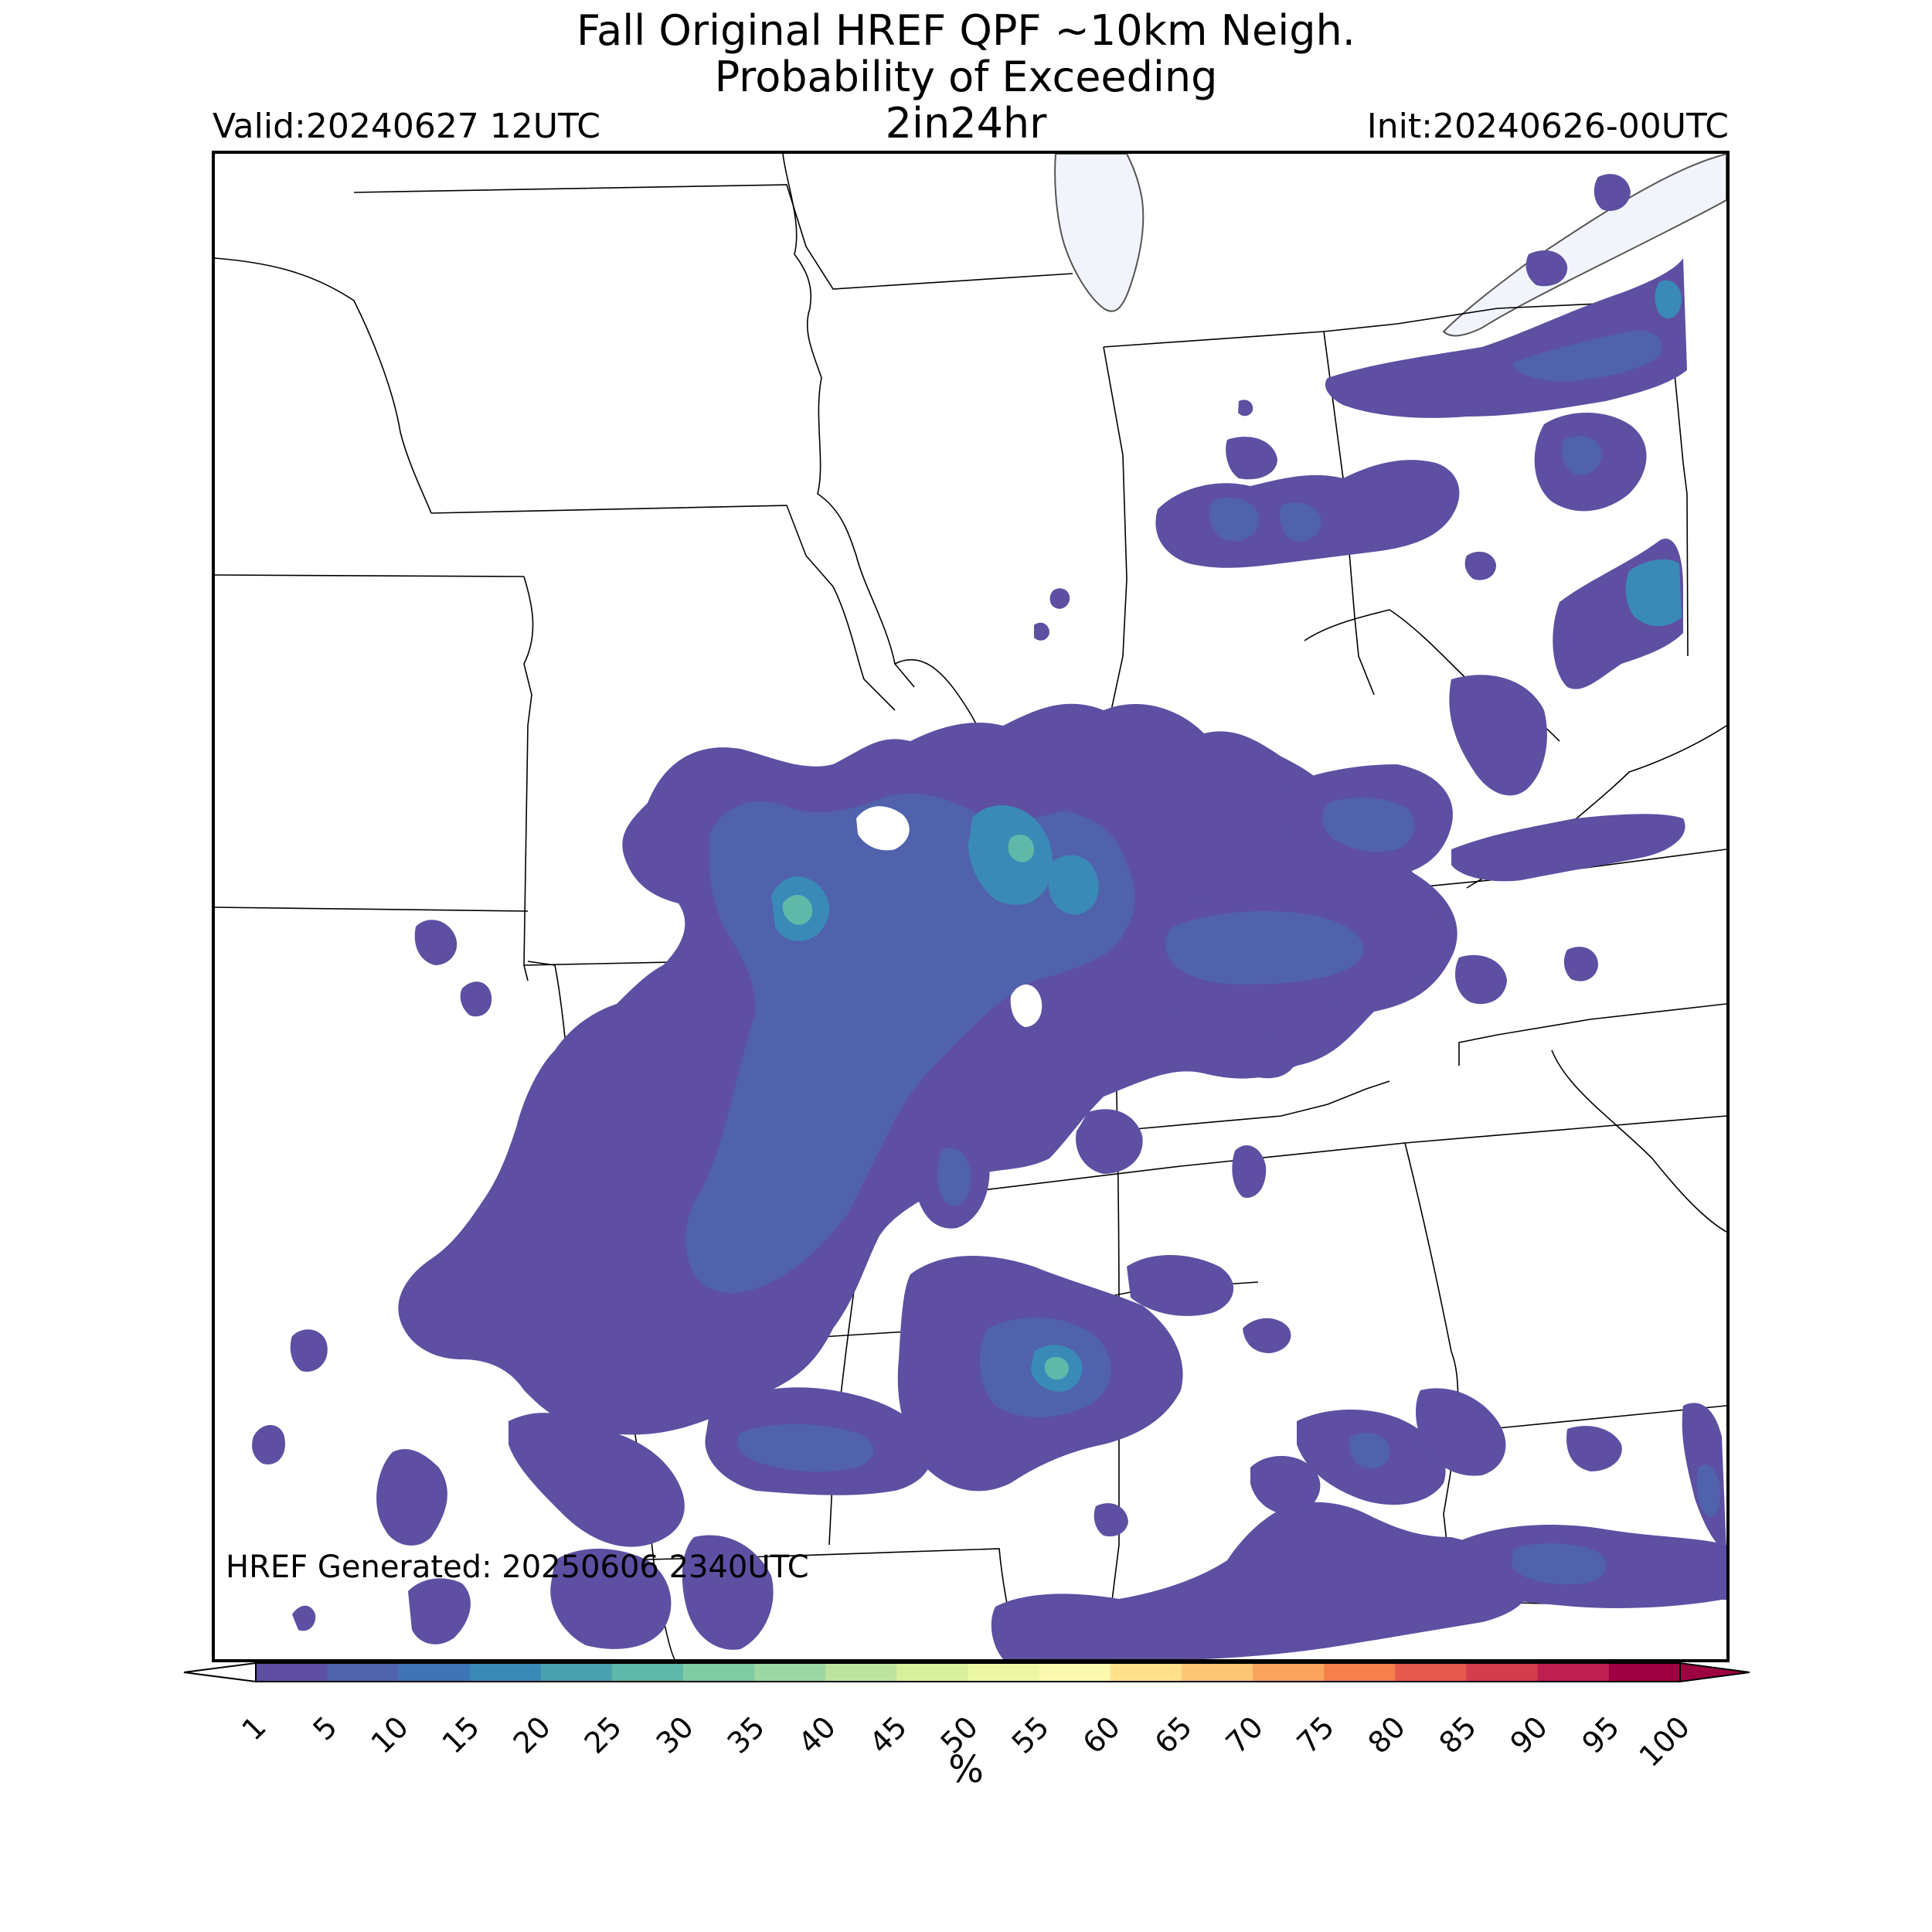 The height and width of the screenshot is (1932, 1932). Describe the element at coordinates (1390, 246) in the screenshot. I see `great-lakes` at that location.